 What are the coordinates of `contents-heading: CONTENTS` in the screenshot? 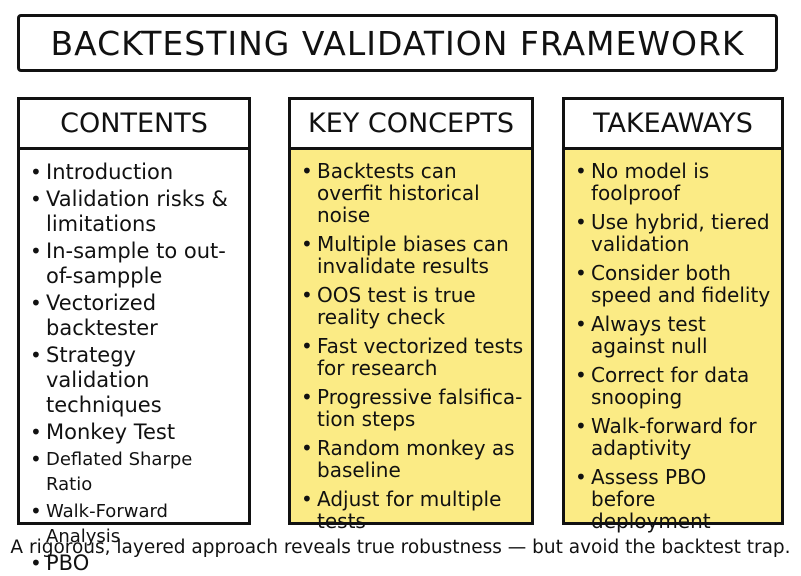 It's located at (134, 123).